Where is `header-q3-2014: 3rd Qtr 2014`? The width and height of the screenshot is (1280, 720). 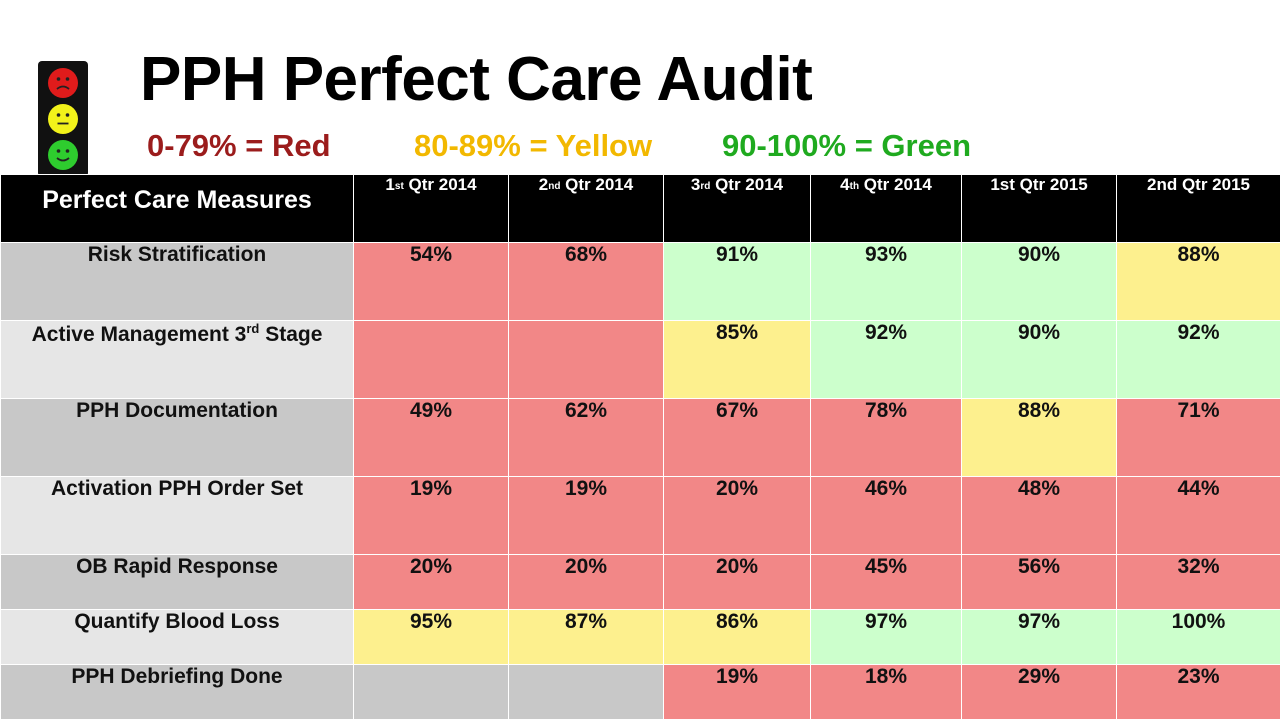 header-q3-2014: 3rd Qtr 2014 is located at coordinates (737, 208).